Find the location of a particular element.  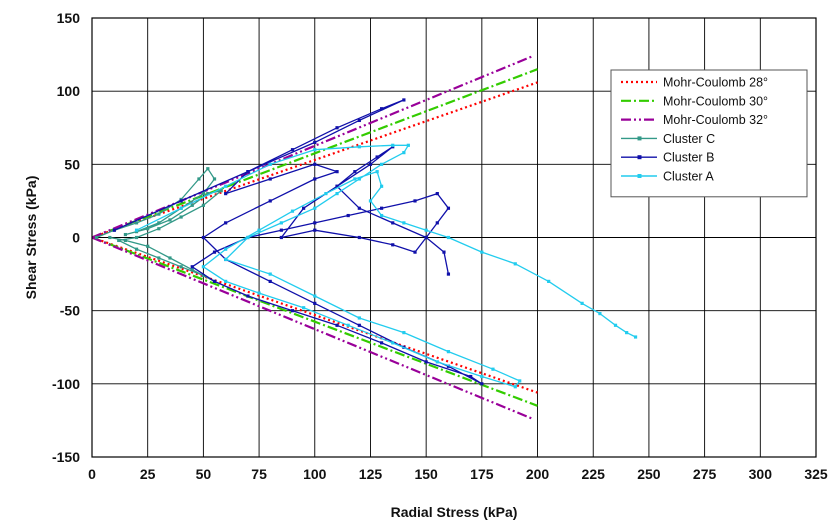

legend-label: Mohr-Coulomb 28° is located at coordinates (715, 83).